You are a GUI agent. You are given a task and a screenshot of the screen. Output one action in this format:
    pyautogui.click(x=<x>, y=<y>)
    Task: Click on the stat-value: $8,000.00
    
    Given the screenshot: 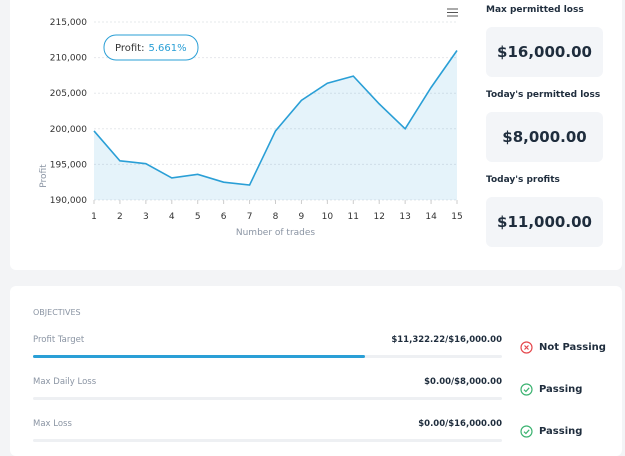 What is the action you would take?
    pyautogui.click(x=544, y=137)
    